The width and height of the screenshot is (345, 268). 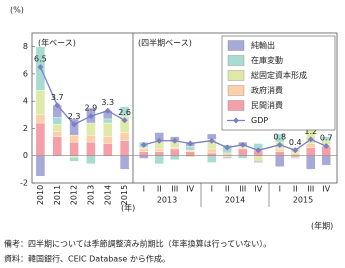 What do you see at coordinates (25, 155) in the screenshot?
I see `y-tick-label: 0` at bounding box center [25, 155].